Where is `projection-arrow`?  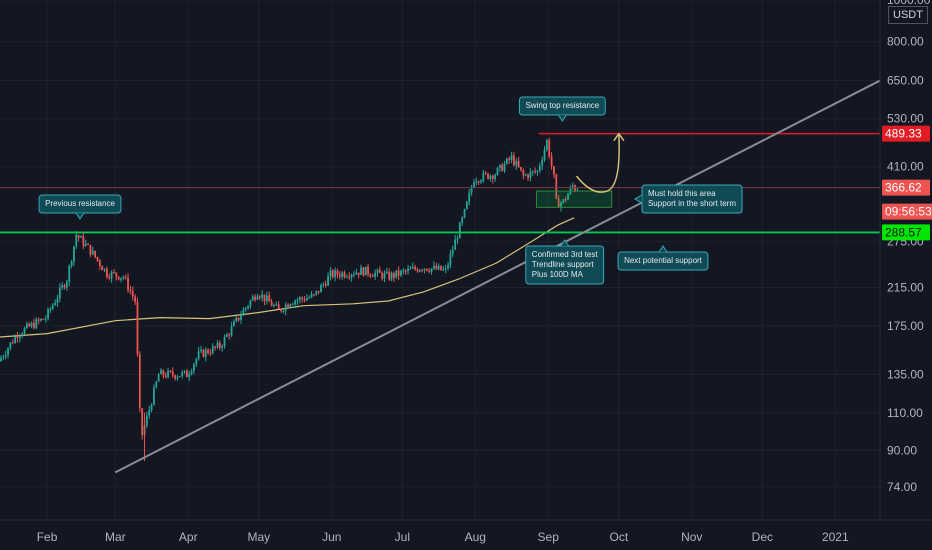
projection-arrow is located at coordinates (597, 163).